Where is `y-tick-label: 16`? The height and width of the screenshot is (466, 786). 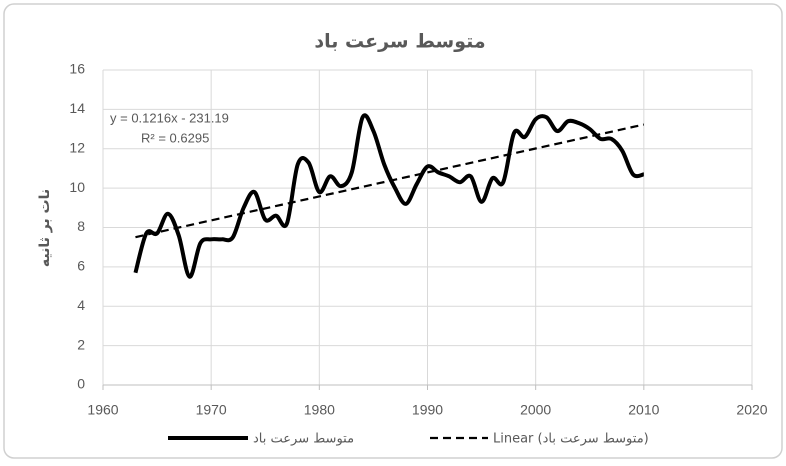
y-tick-label: 16 is located at coordinates (77, 69).